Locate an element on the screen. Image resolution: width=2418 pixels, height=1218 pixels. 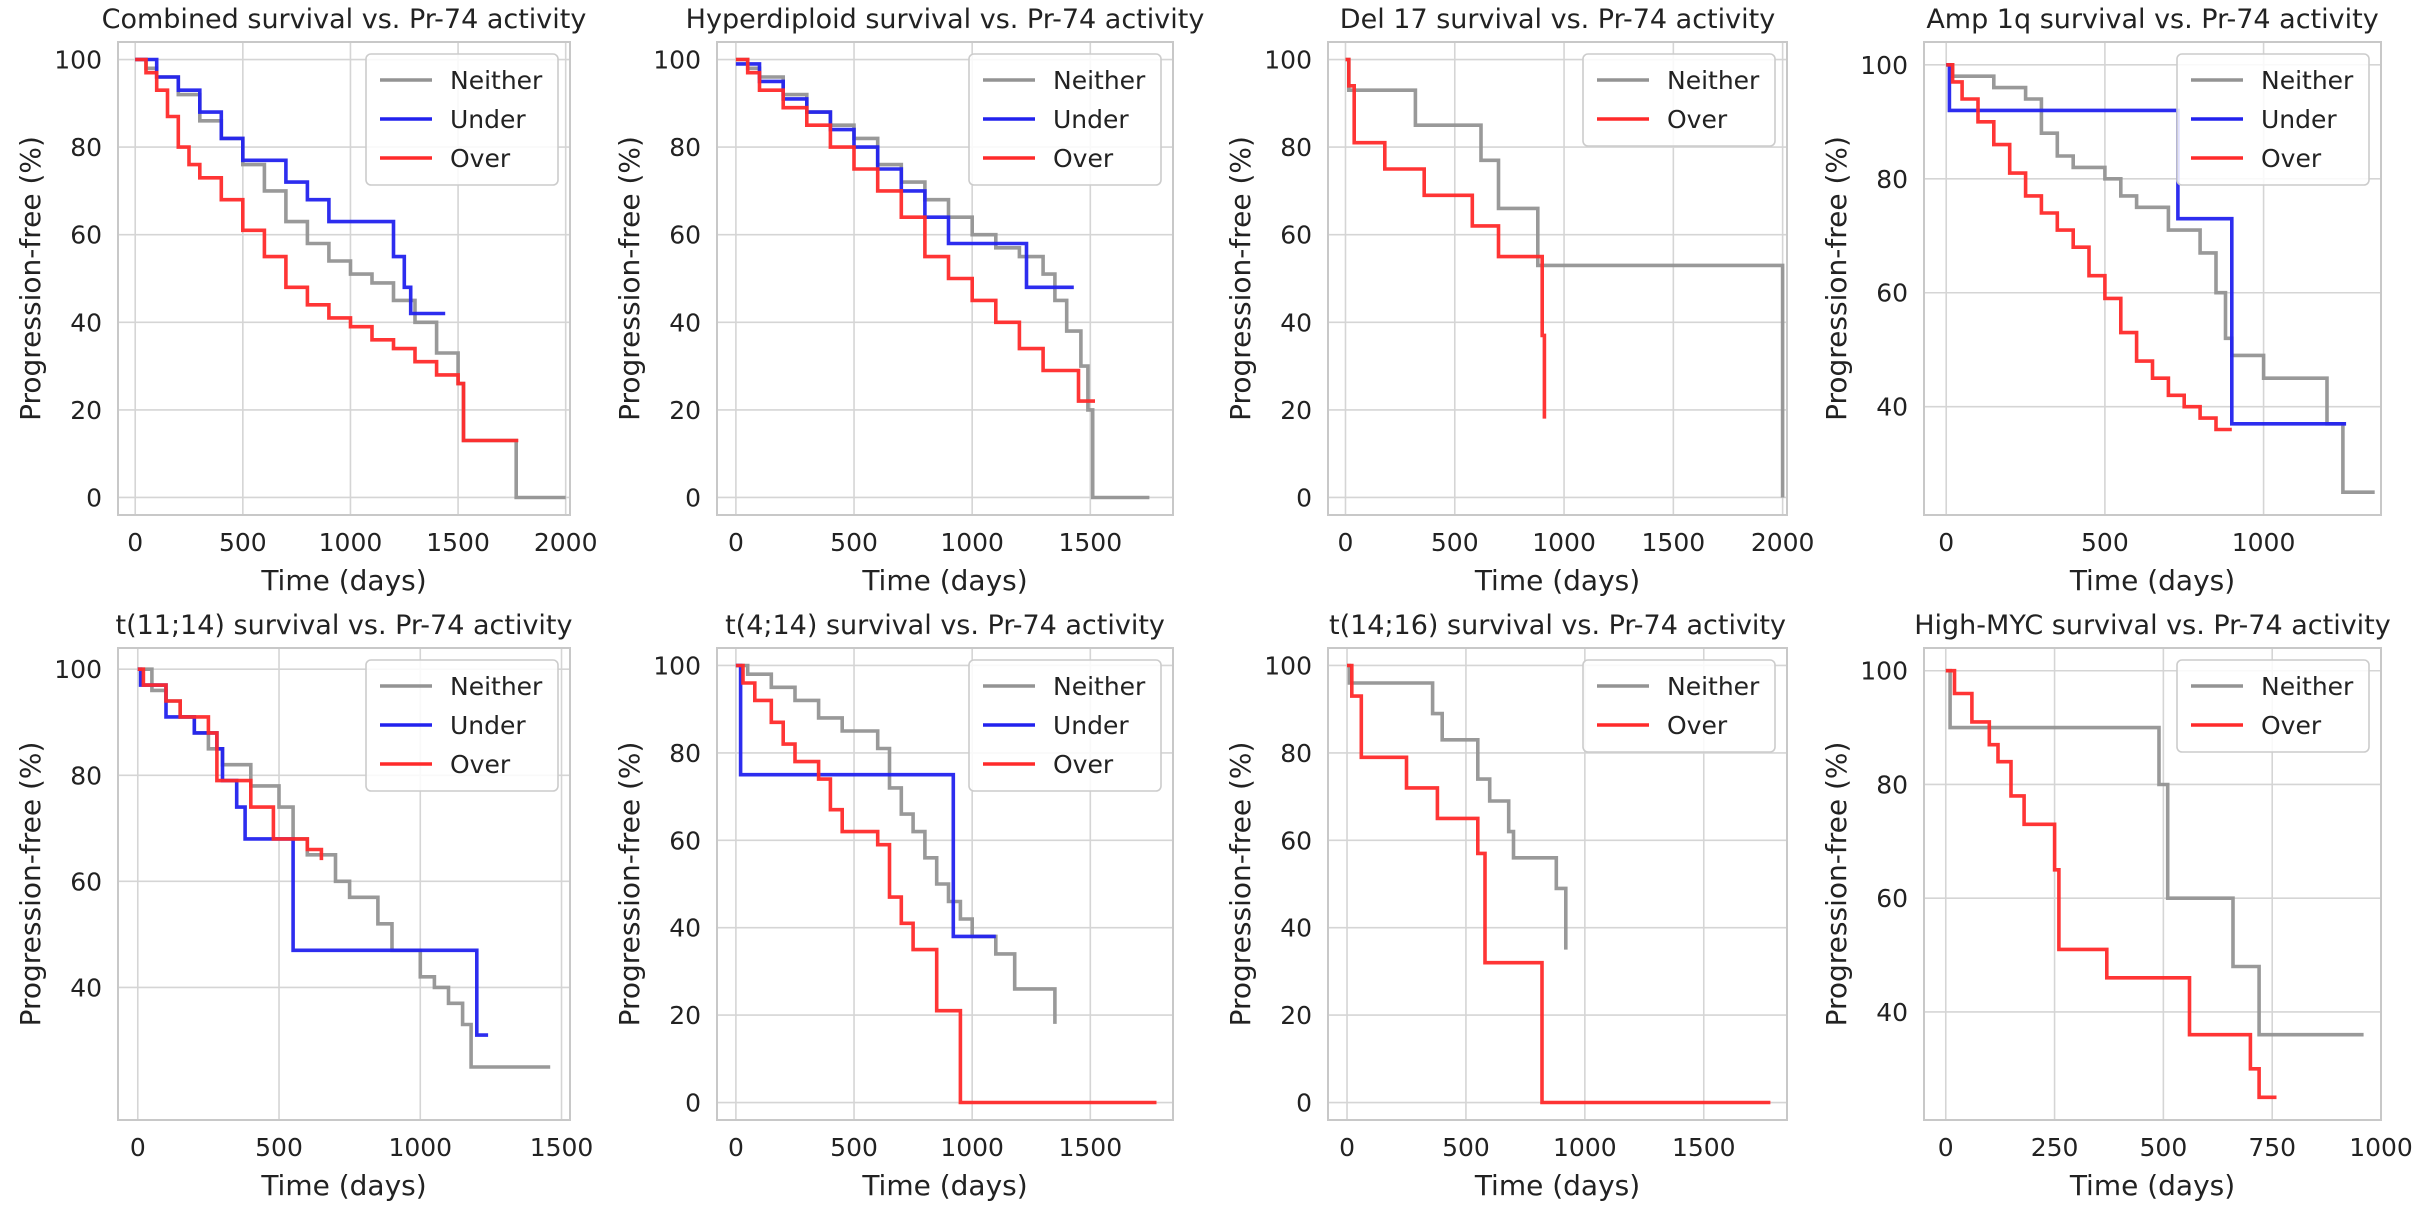
y-tick-label: 0 is located at coordinates (94, 497).